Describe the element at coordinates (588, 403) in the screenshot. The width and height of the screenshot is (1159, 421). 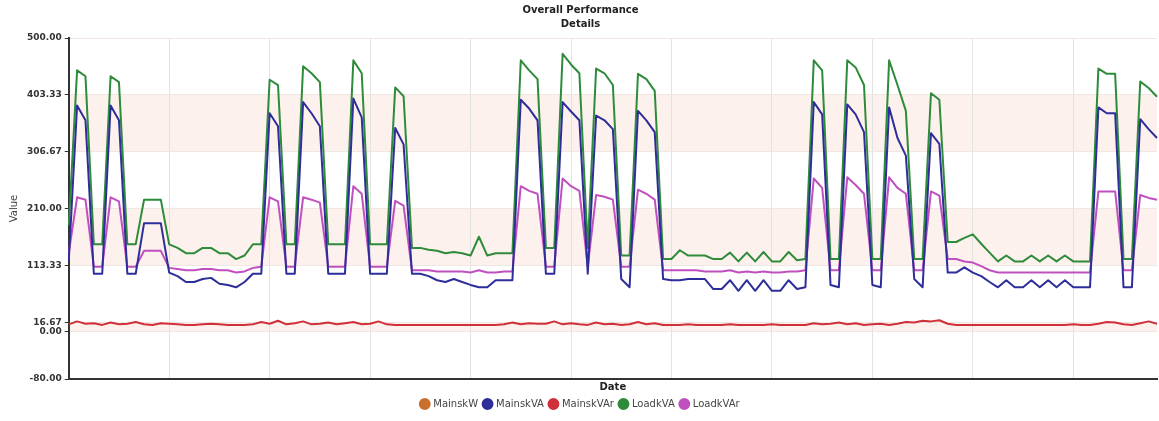
I see `legend-label: MainskVAr` at that location.